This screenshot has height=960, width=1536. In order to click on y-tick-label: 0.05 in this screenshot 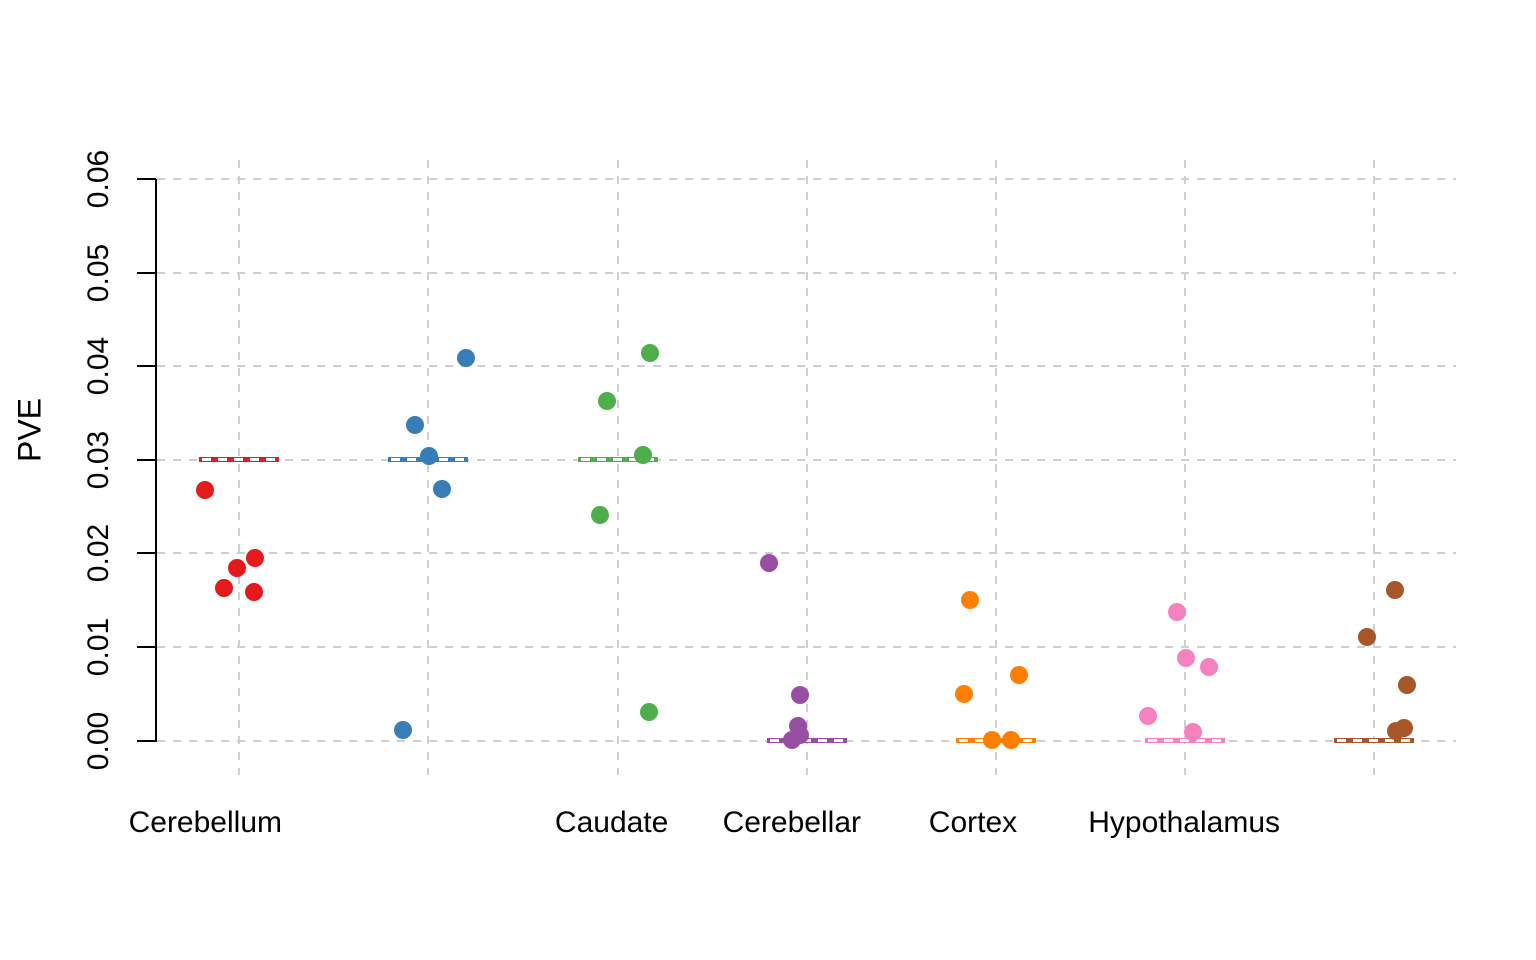, I will do `click(98, 272)`.